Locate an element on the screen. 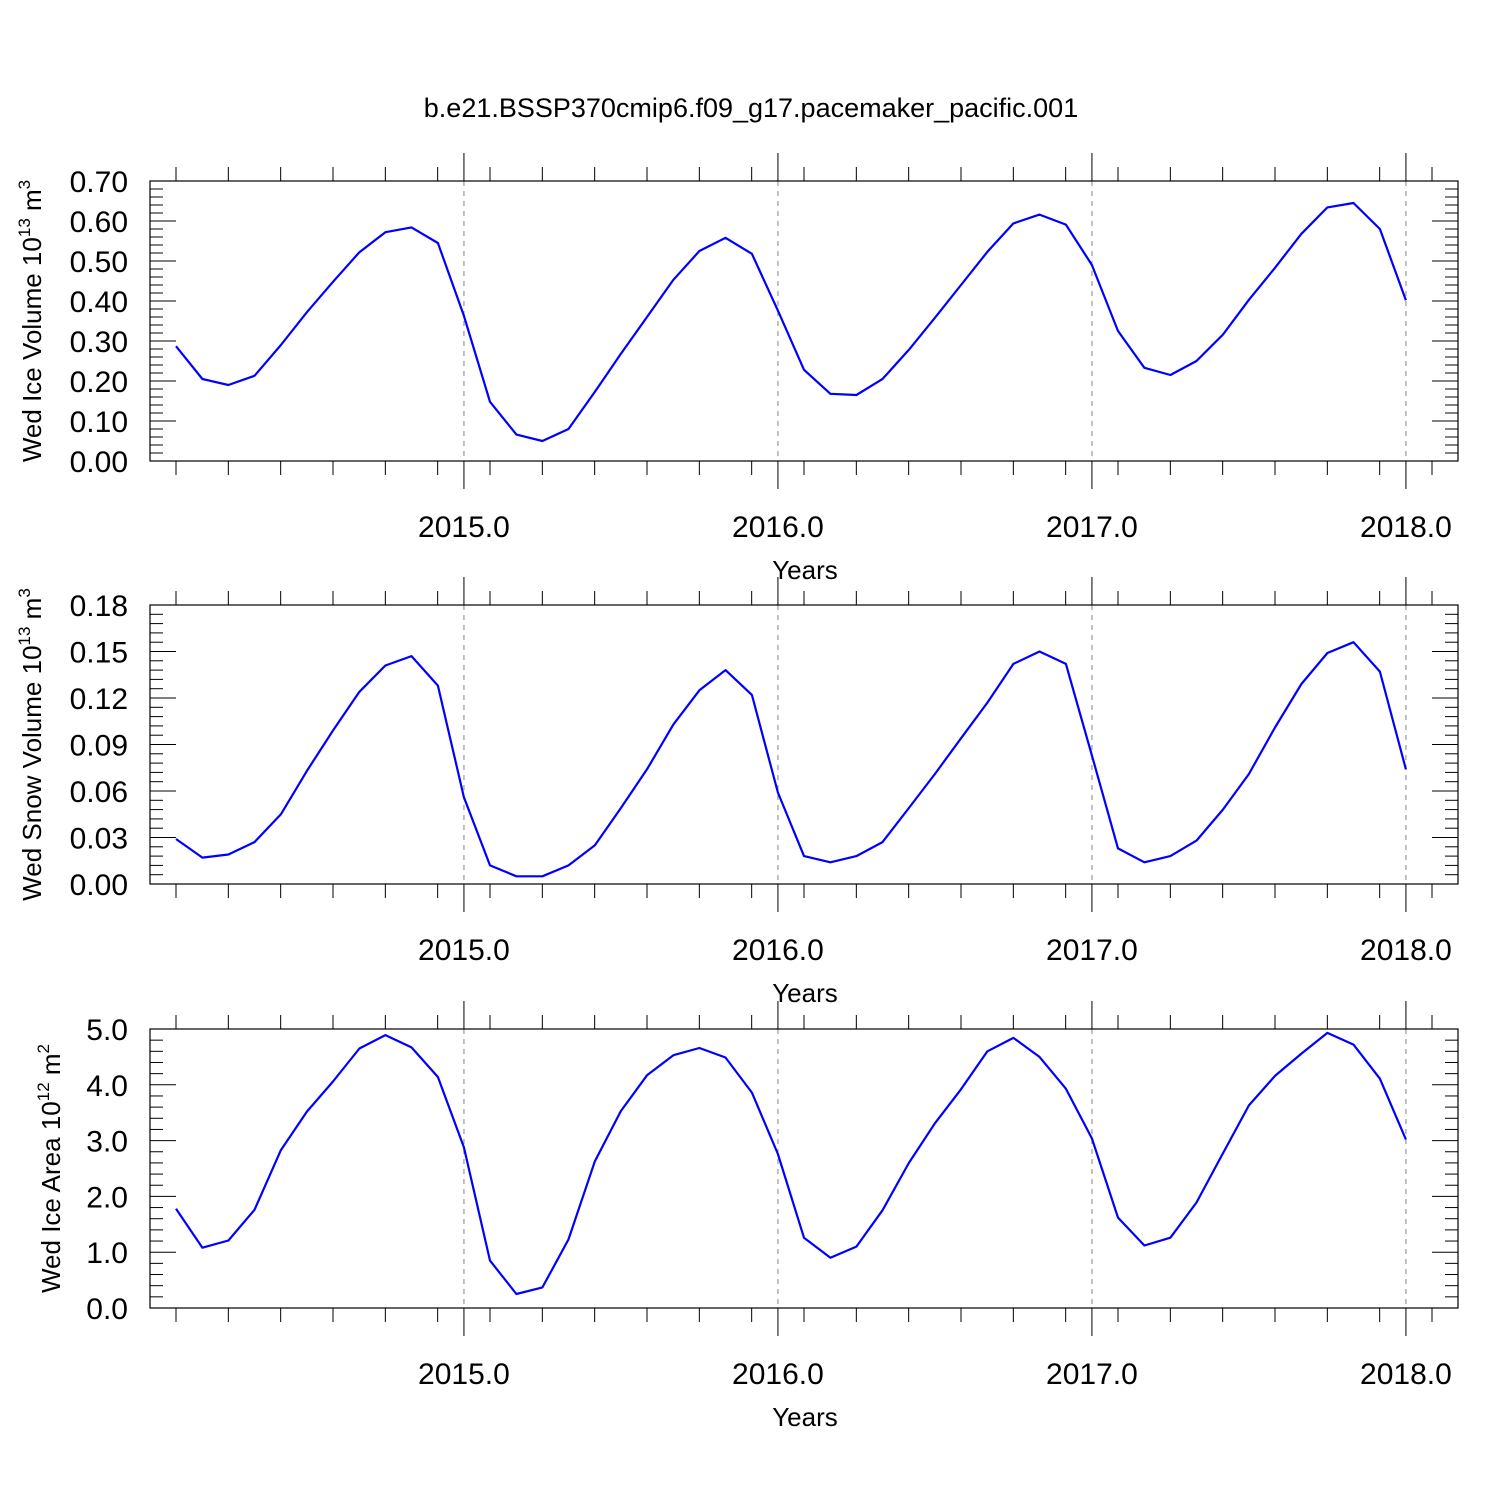 Image resolution: width=1500 pixels, height=1500 pixels. y-tick-label: 0.10 is located at coordinates (99, 422).